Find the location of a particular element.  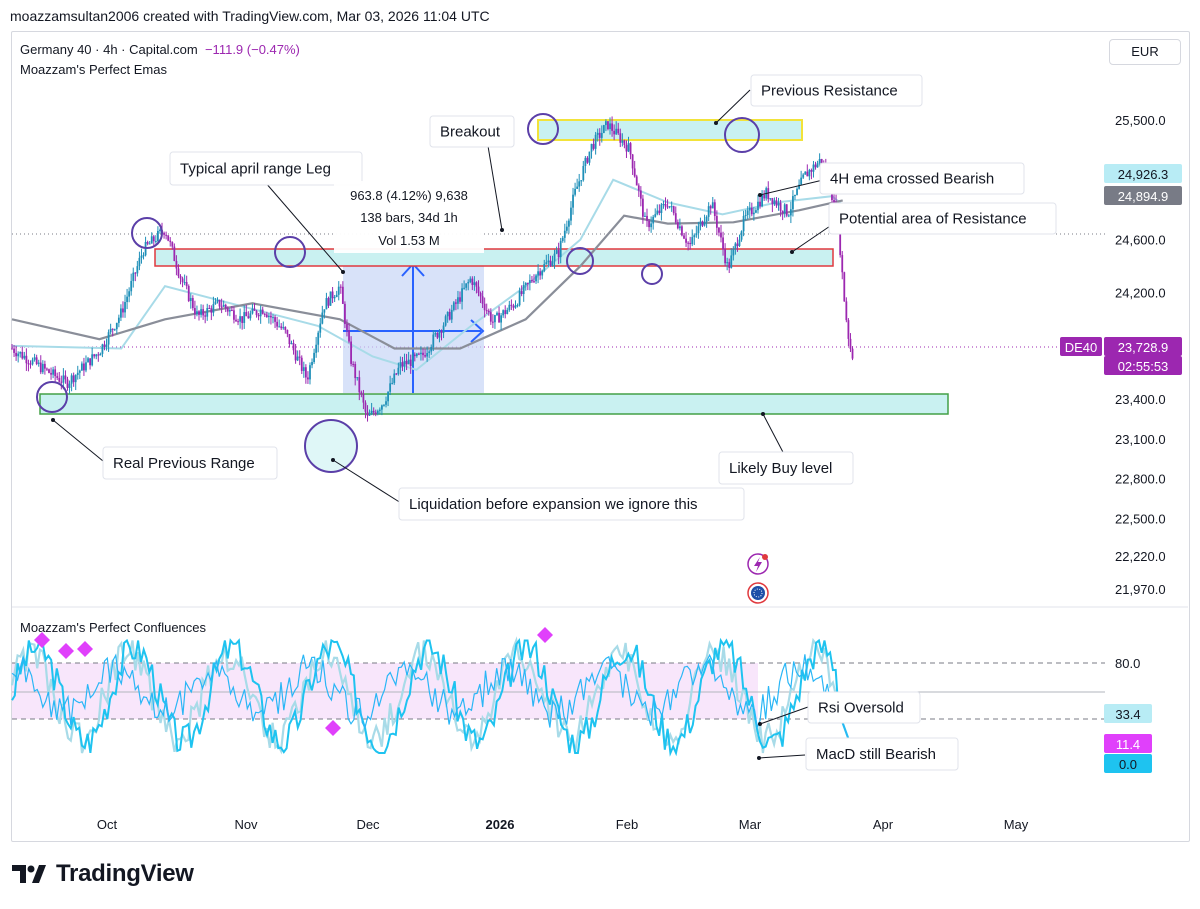

callout-box: Breakout is located at coordinates (472, 131).